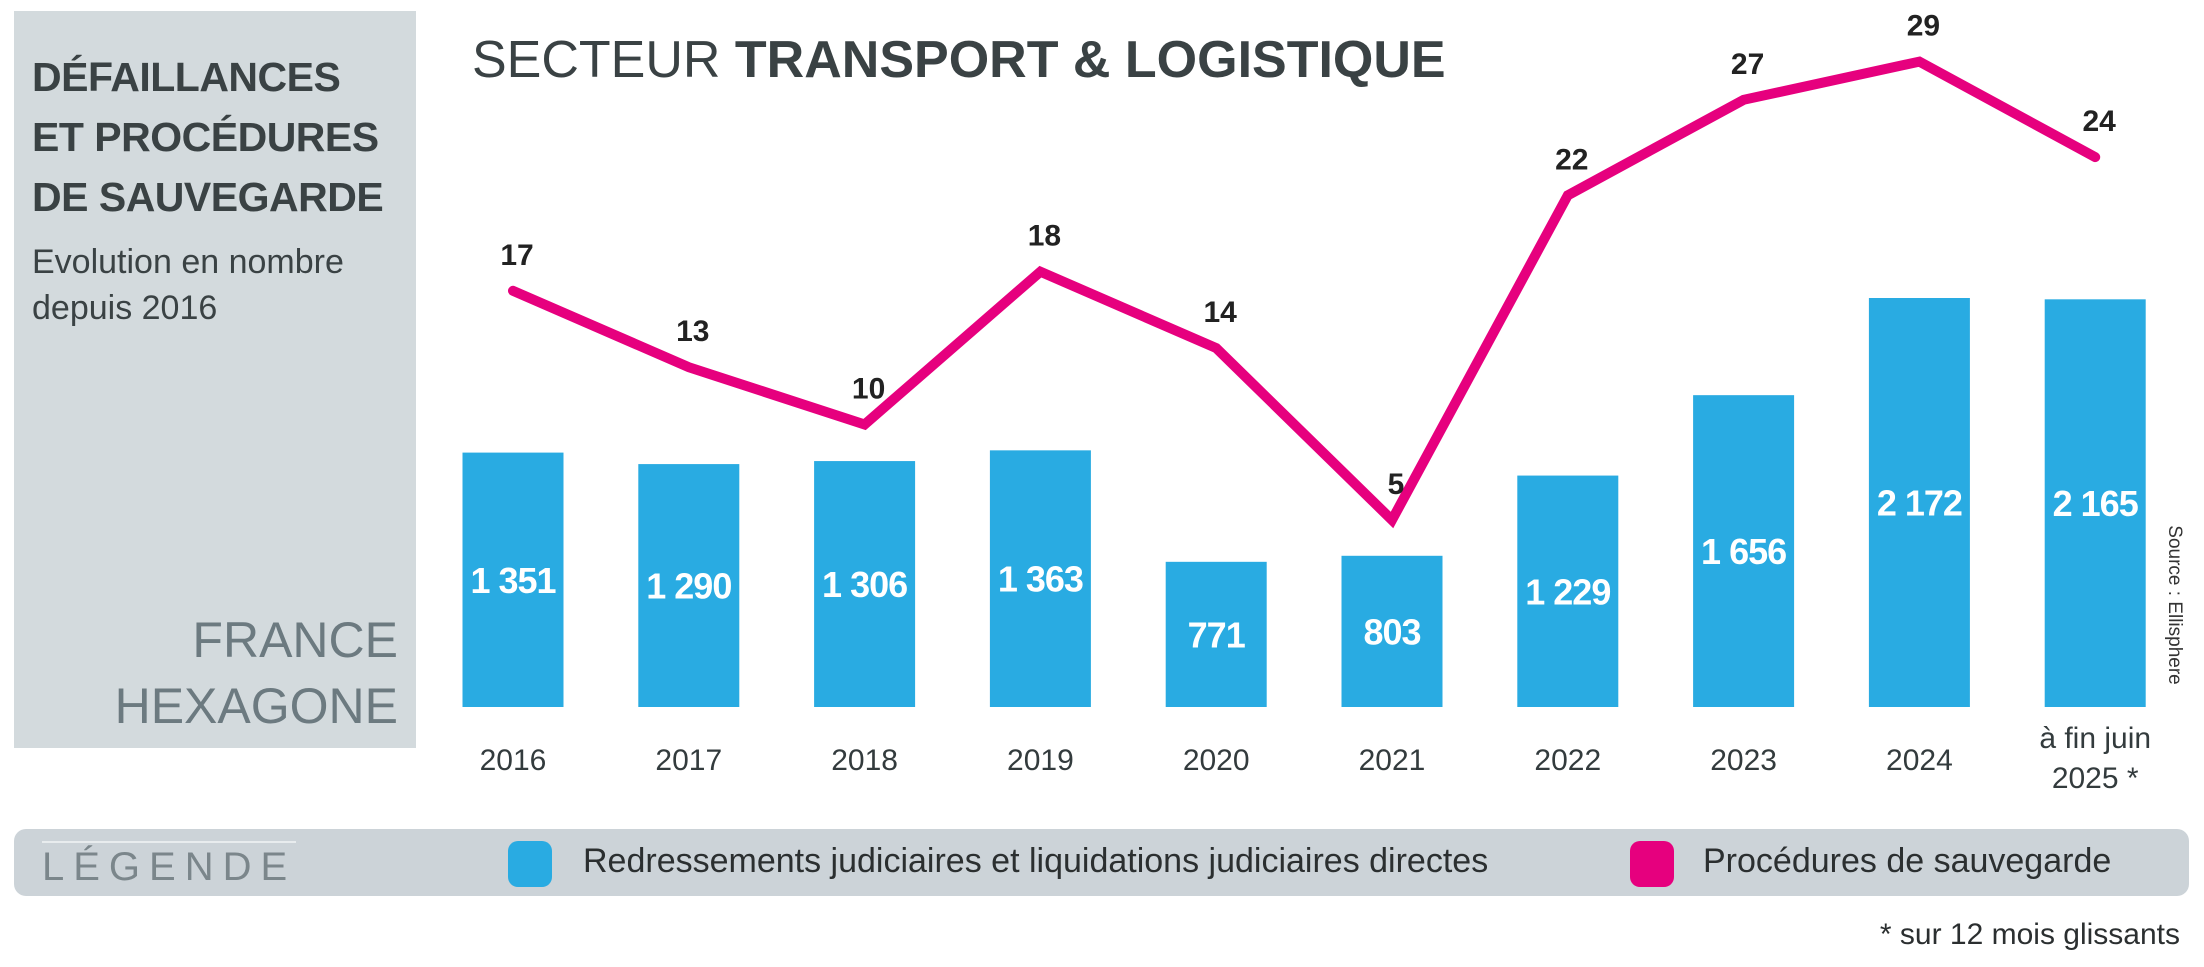 The height and width of the screenshot is (967, 2204). I want to click on x-tick-label: 2024, so click(1919, 760).